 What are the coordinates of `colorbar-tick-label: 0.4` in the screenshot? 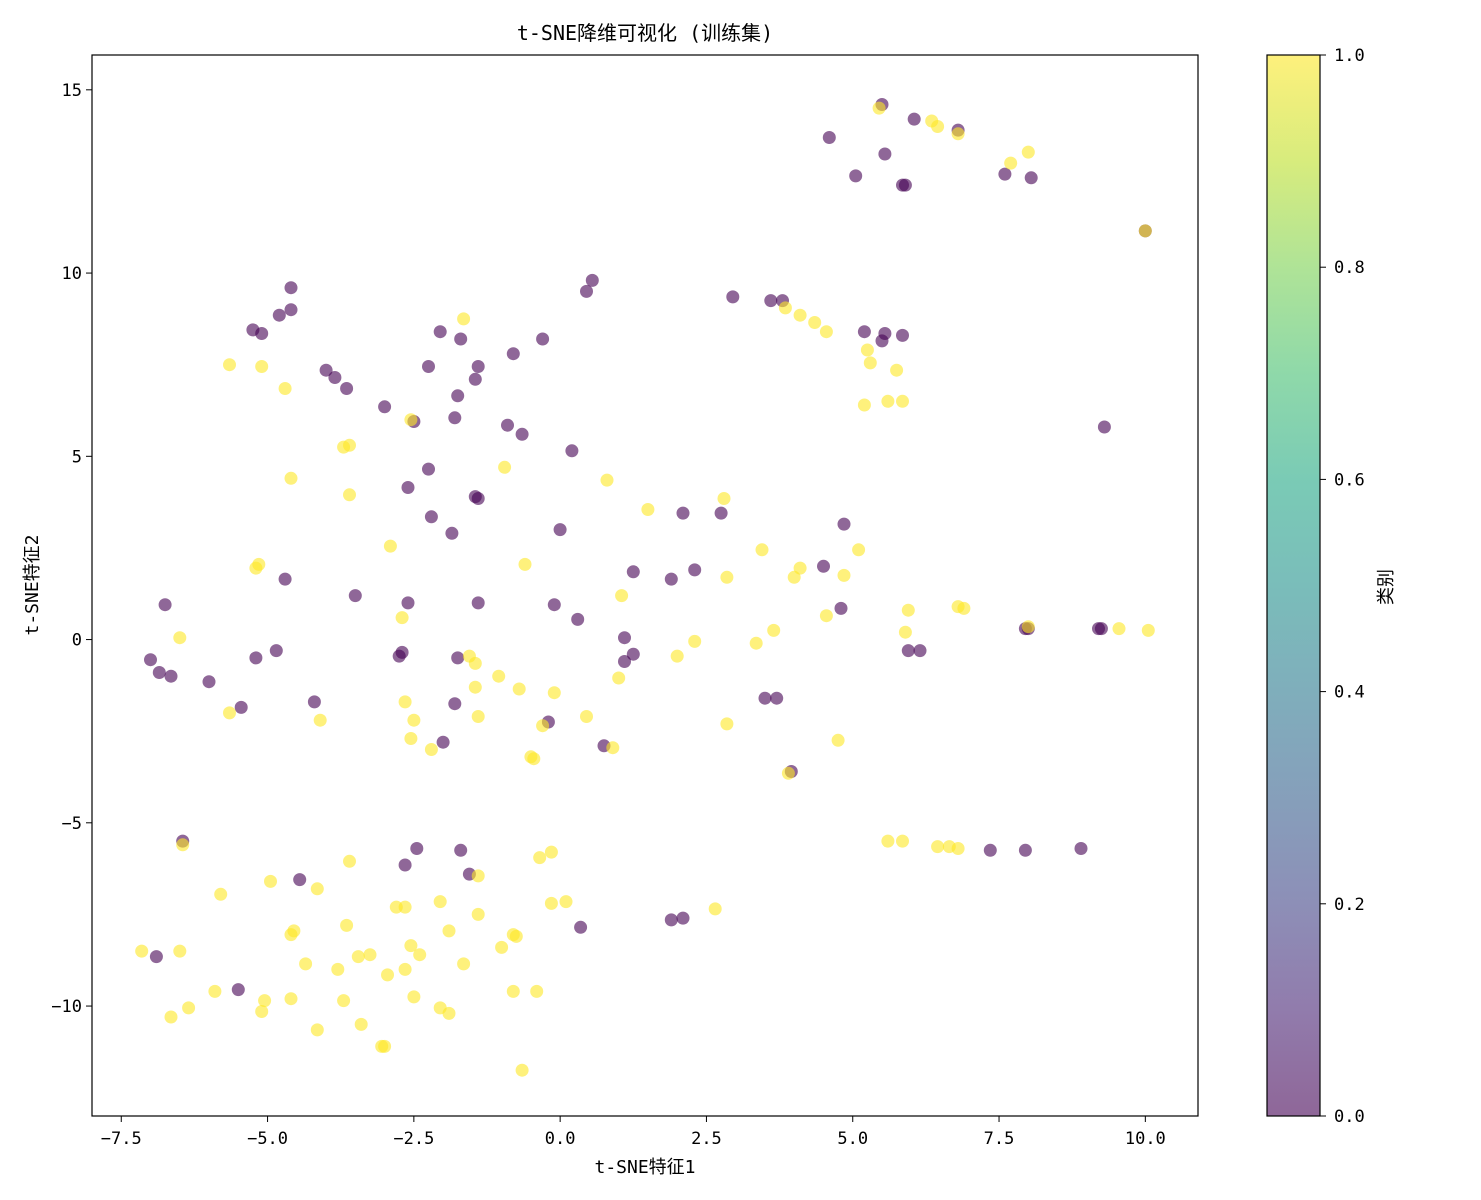 It's located at (1349, 693).